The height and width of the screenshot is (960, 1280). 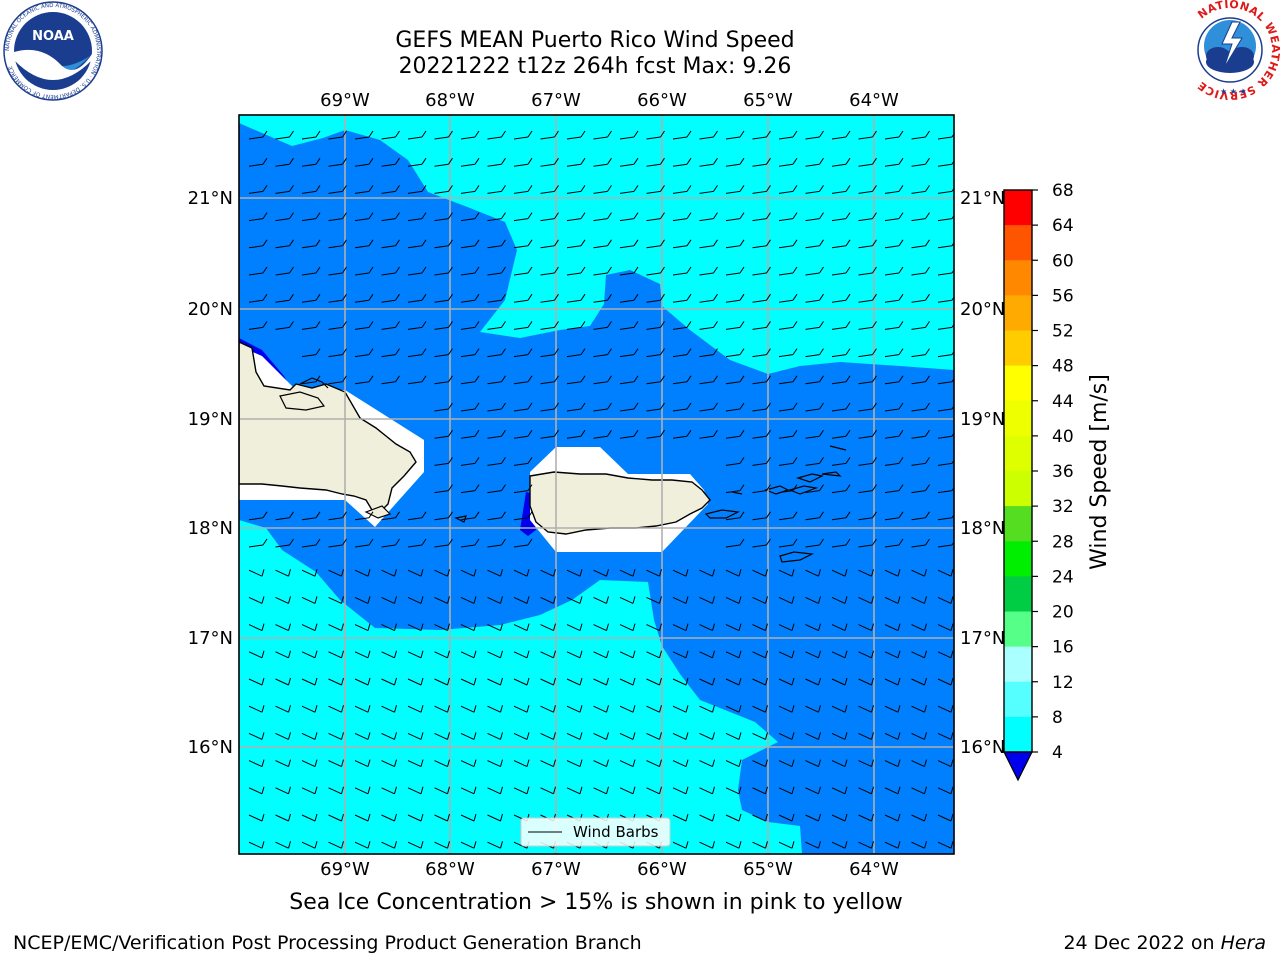 I want to click on latitude-label-left: 18°N, so click(x=210, y=528).